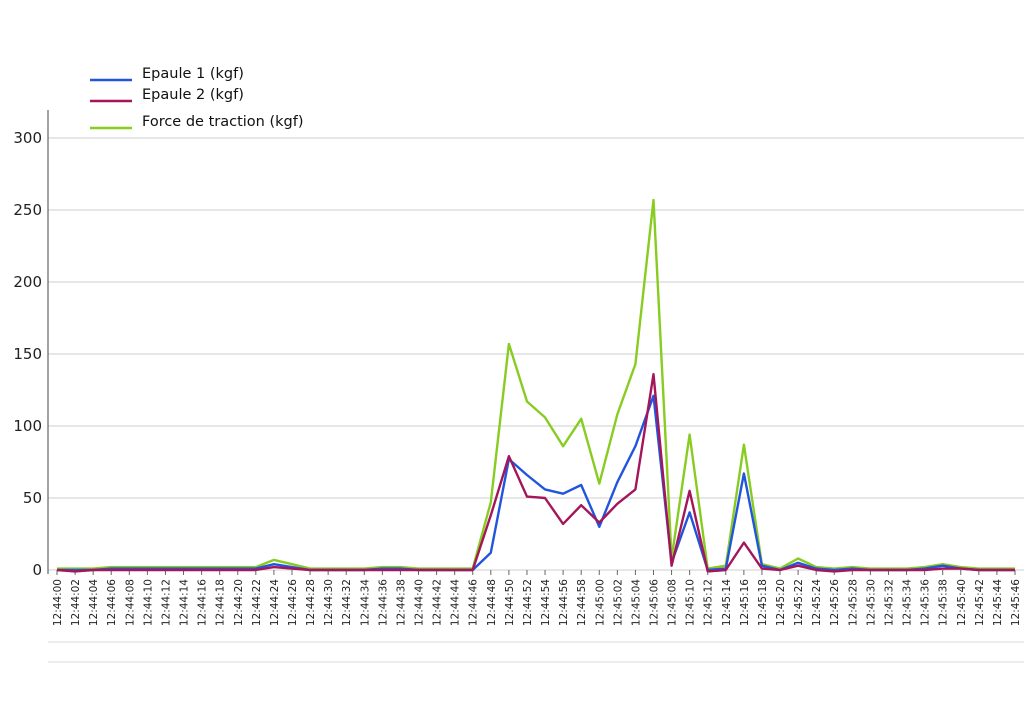  I want to click on x-tick-label: 12:45:40, so click(962, 602).